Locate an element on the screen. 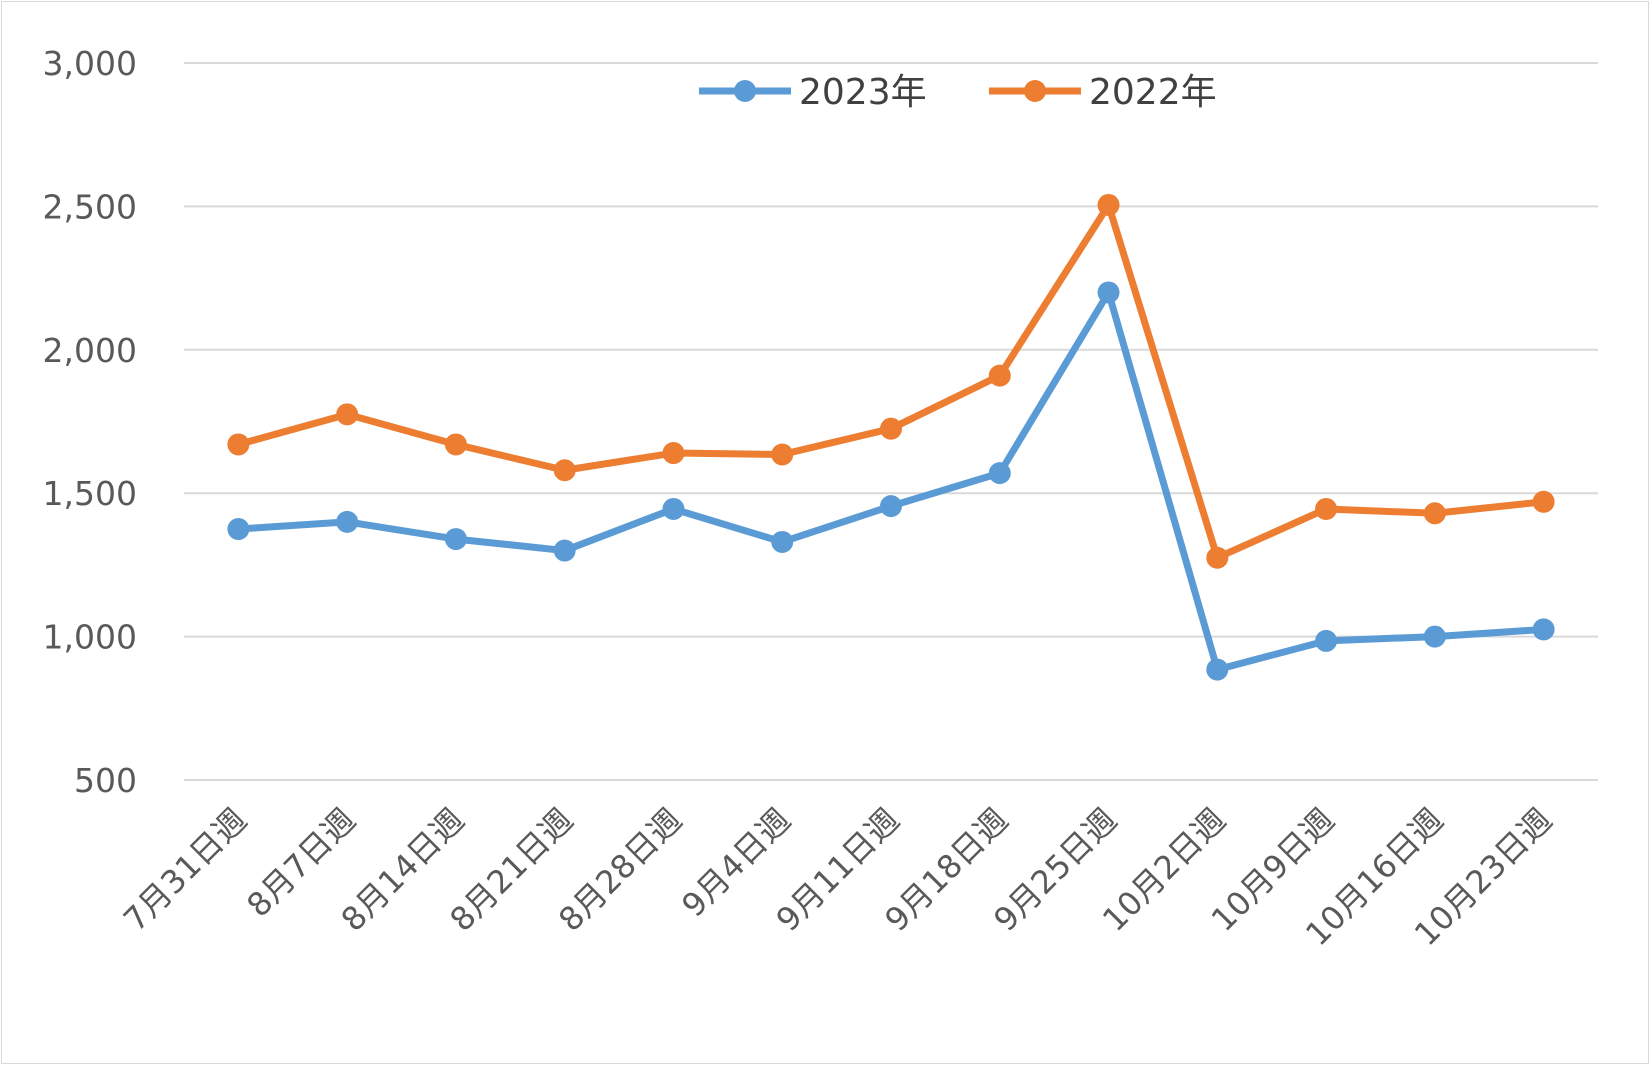 The image size is (1652, 1069). y-tick-label: 2,500 is located at coordinates (90, 206).